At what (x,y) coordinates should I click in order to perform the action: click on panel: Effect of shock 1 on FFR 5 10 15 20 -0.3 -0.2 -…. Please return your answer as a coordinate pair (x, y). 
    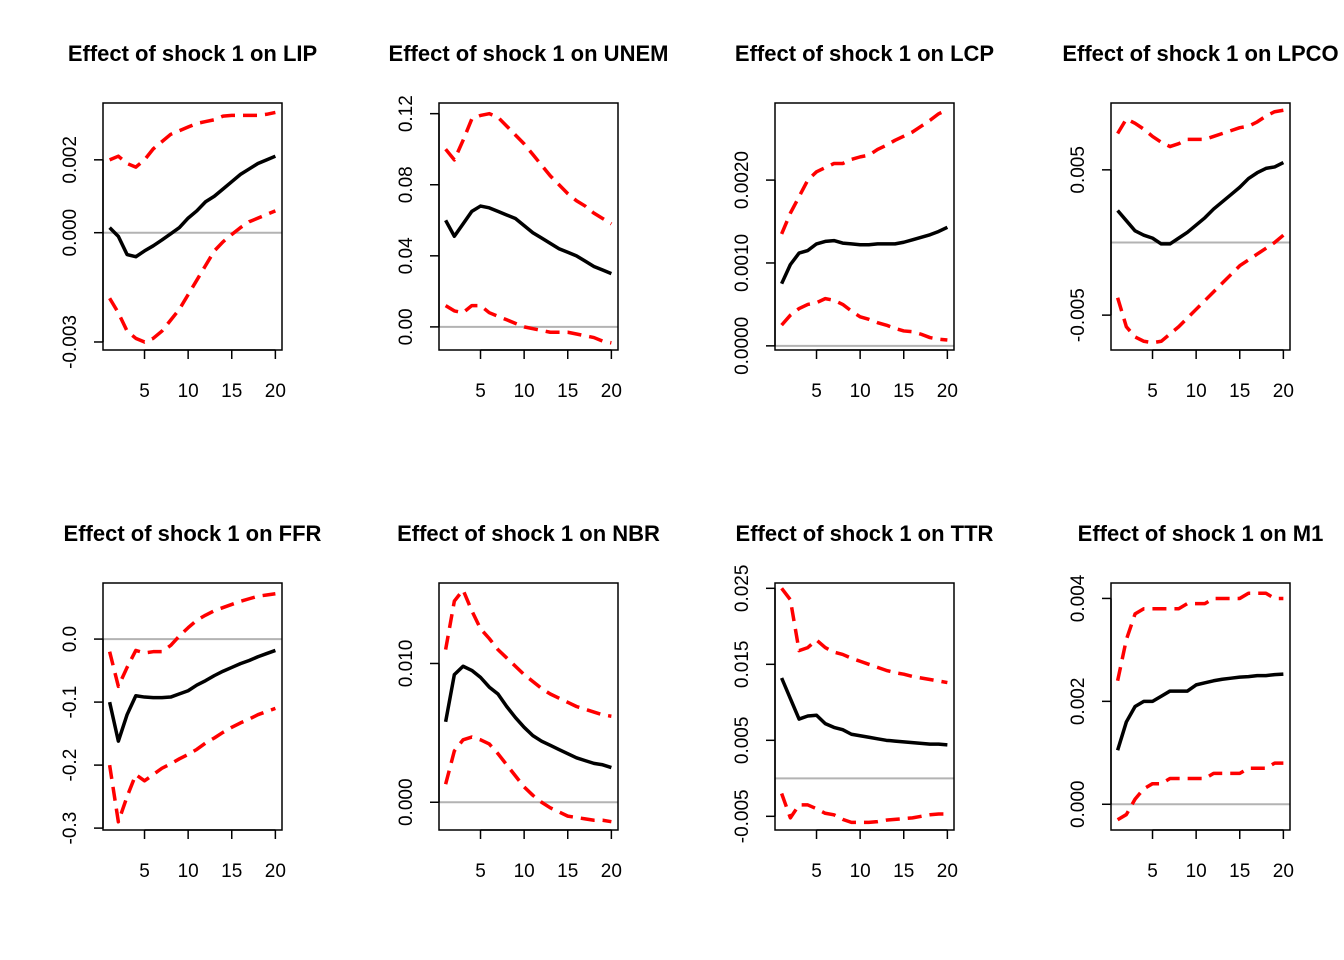
    Looking at the image, I should click on (191, 701).